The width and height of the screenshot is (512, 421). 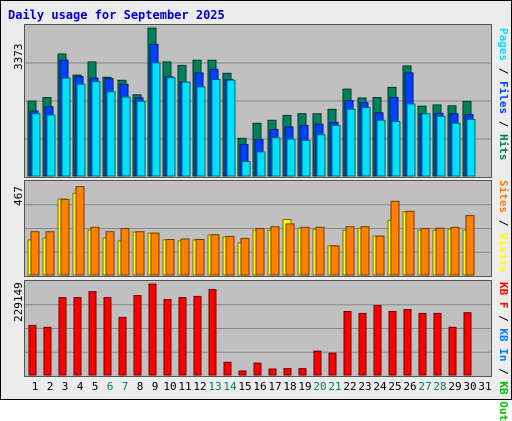 I want to click on x-tick-day-19: 19, so click(x=305, y=386).